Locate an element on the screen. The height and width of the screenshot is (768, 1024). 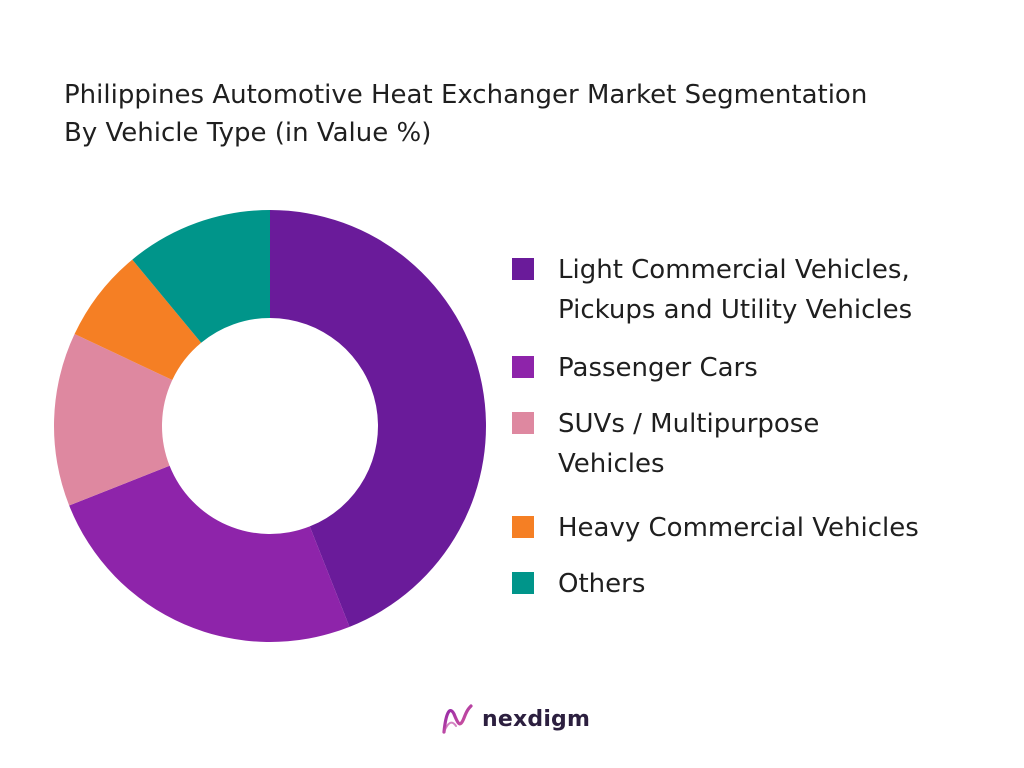
legend-label: Others is located at coordinates (602, 584).